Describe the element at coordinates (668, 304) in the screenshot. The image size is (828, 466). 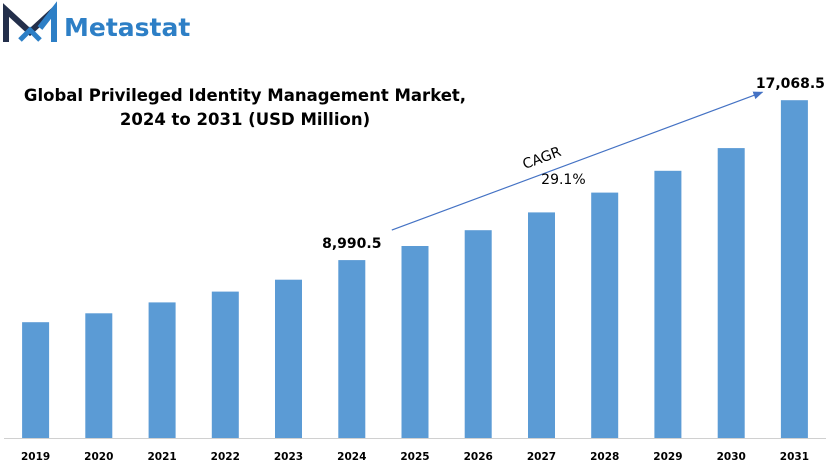
I see `bar-2029` at that location.